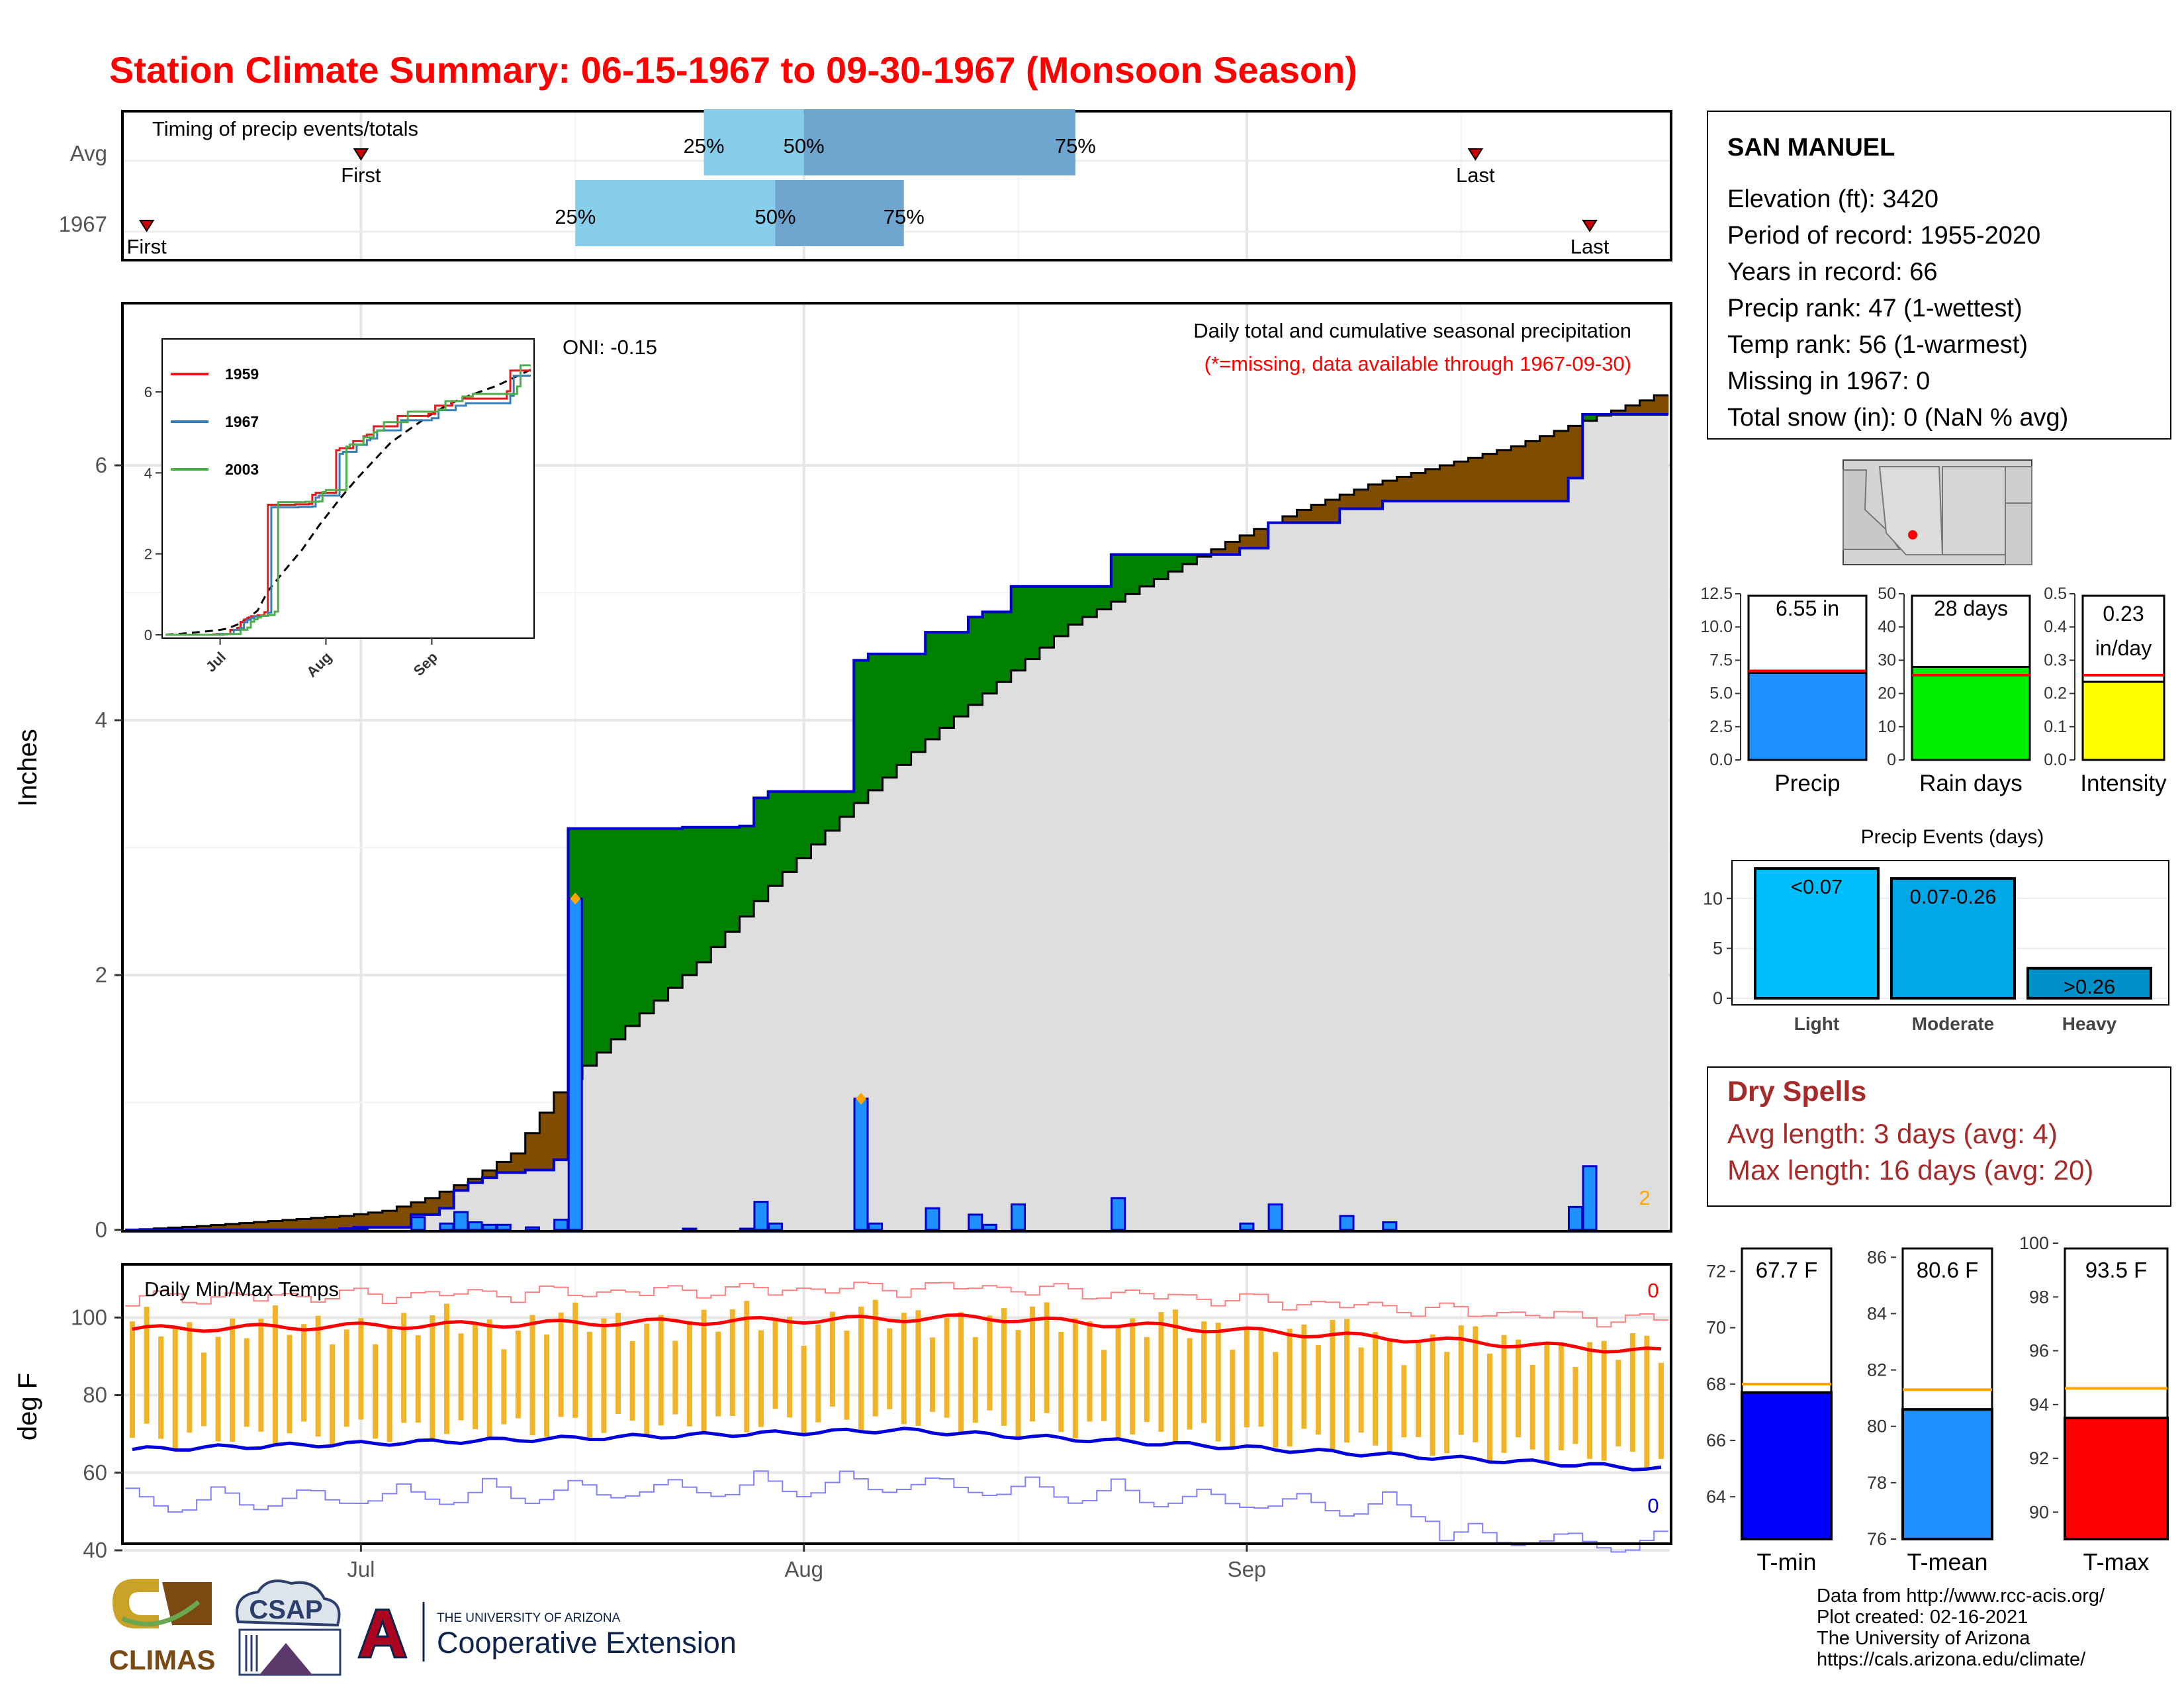 The height and width of the screenshot is (1688, 2184). I want to click on event-marker-first, so click(146, 226).